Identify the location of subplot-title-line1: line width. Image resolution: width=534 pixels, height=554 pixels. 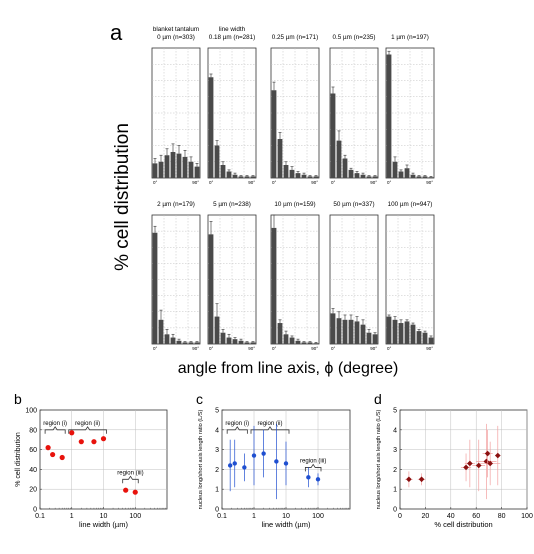
(232, 29).